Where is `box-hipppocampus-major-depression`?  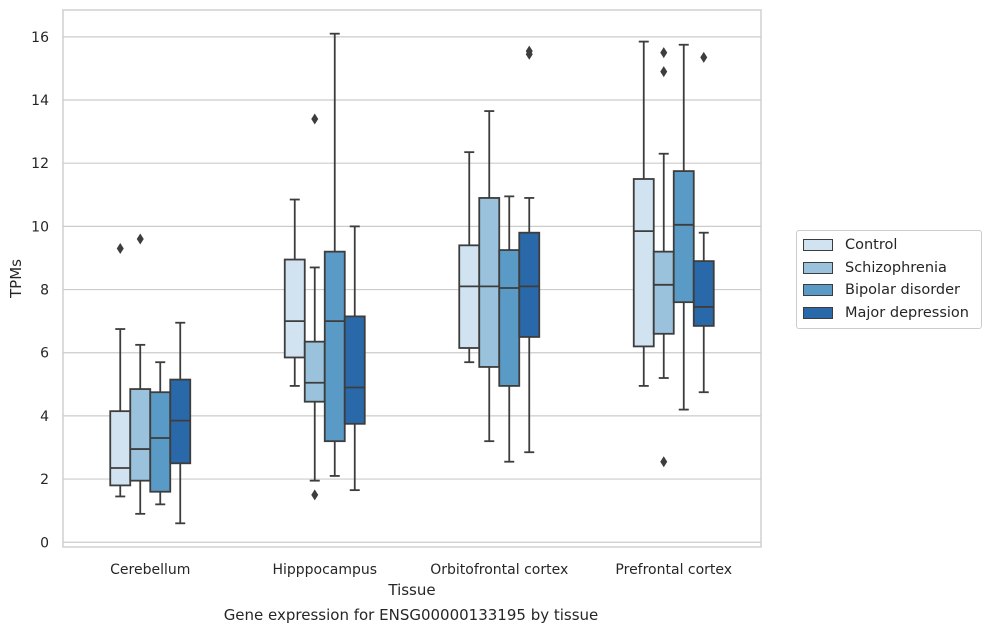 box-hipppocampus-major-depression is located at coordinates (354, 358).